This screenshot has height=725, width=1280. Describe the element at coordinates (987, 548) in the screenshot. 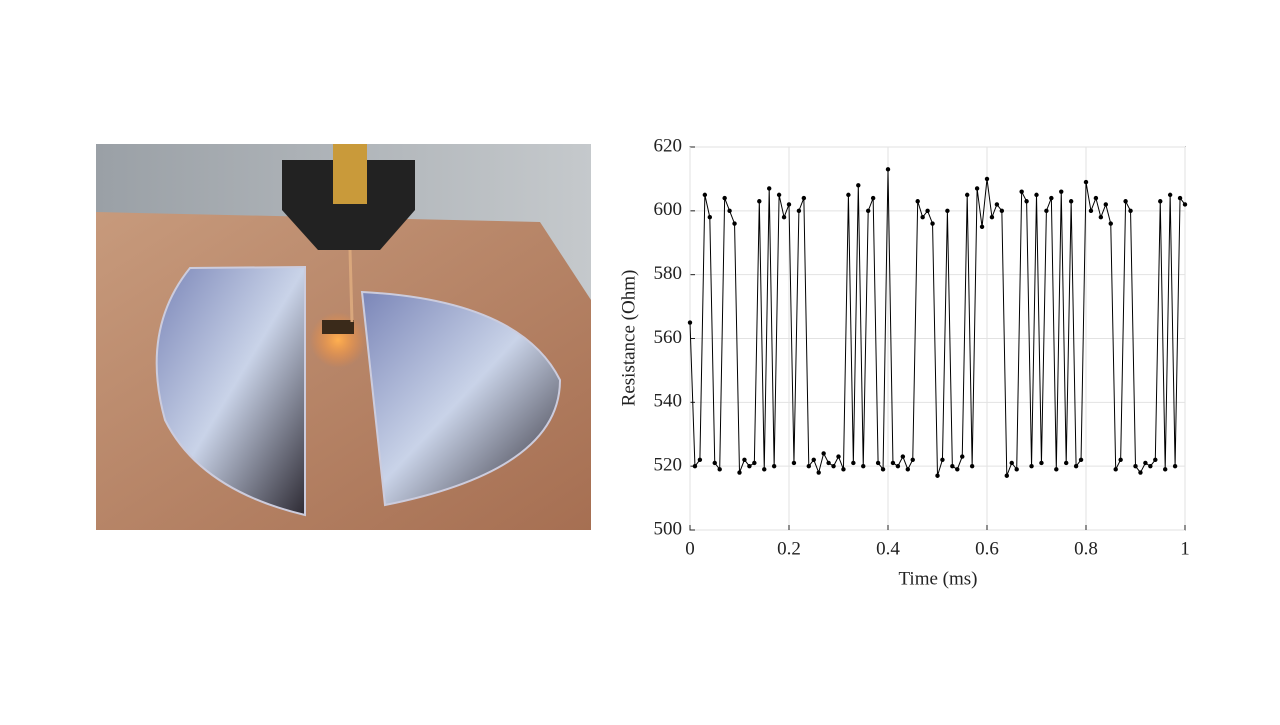

I see `x-tick-label: 0.6` at that location.